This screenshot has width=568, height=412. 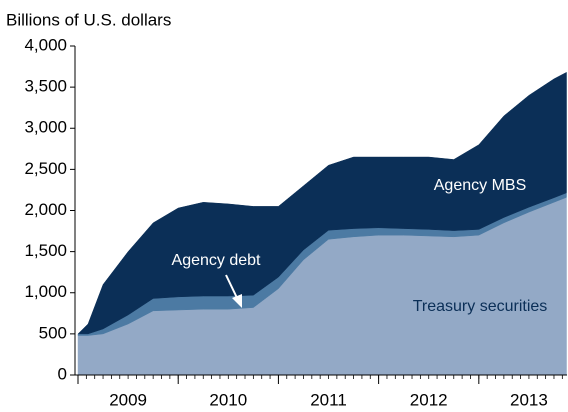 I want to click on y-tick-label: 1,000, so click(x=45, y=291).